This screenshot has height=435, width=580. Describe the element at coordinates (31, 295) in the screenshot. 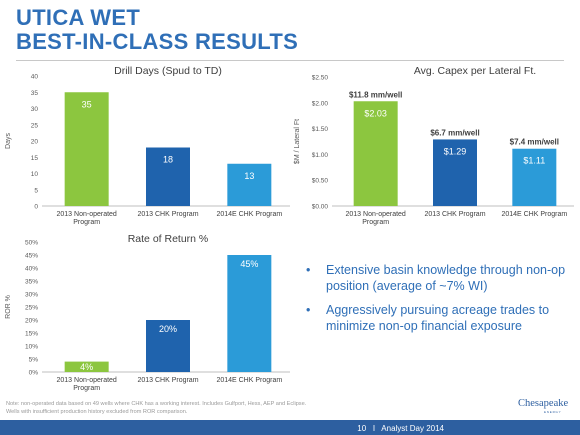

I see `y-tick-label: 30%` at that location.